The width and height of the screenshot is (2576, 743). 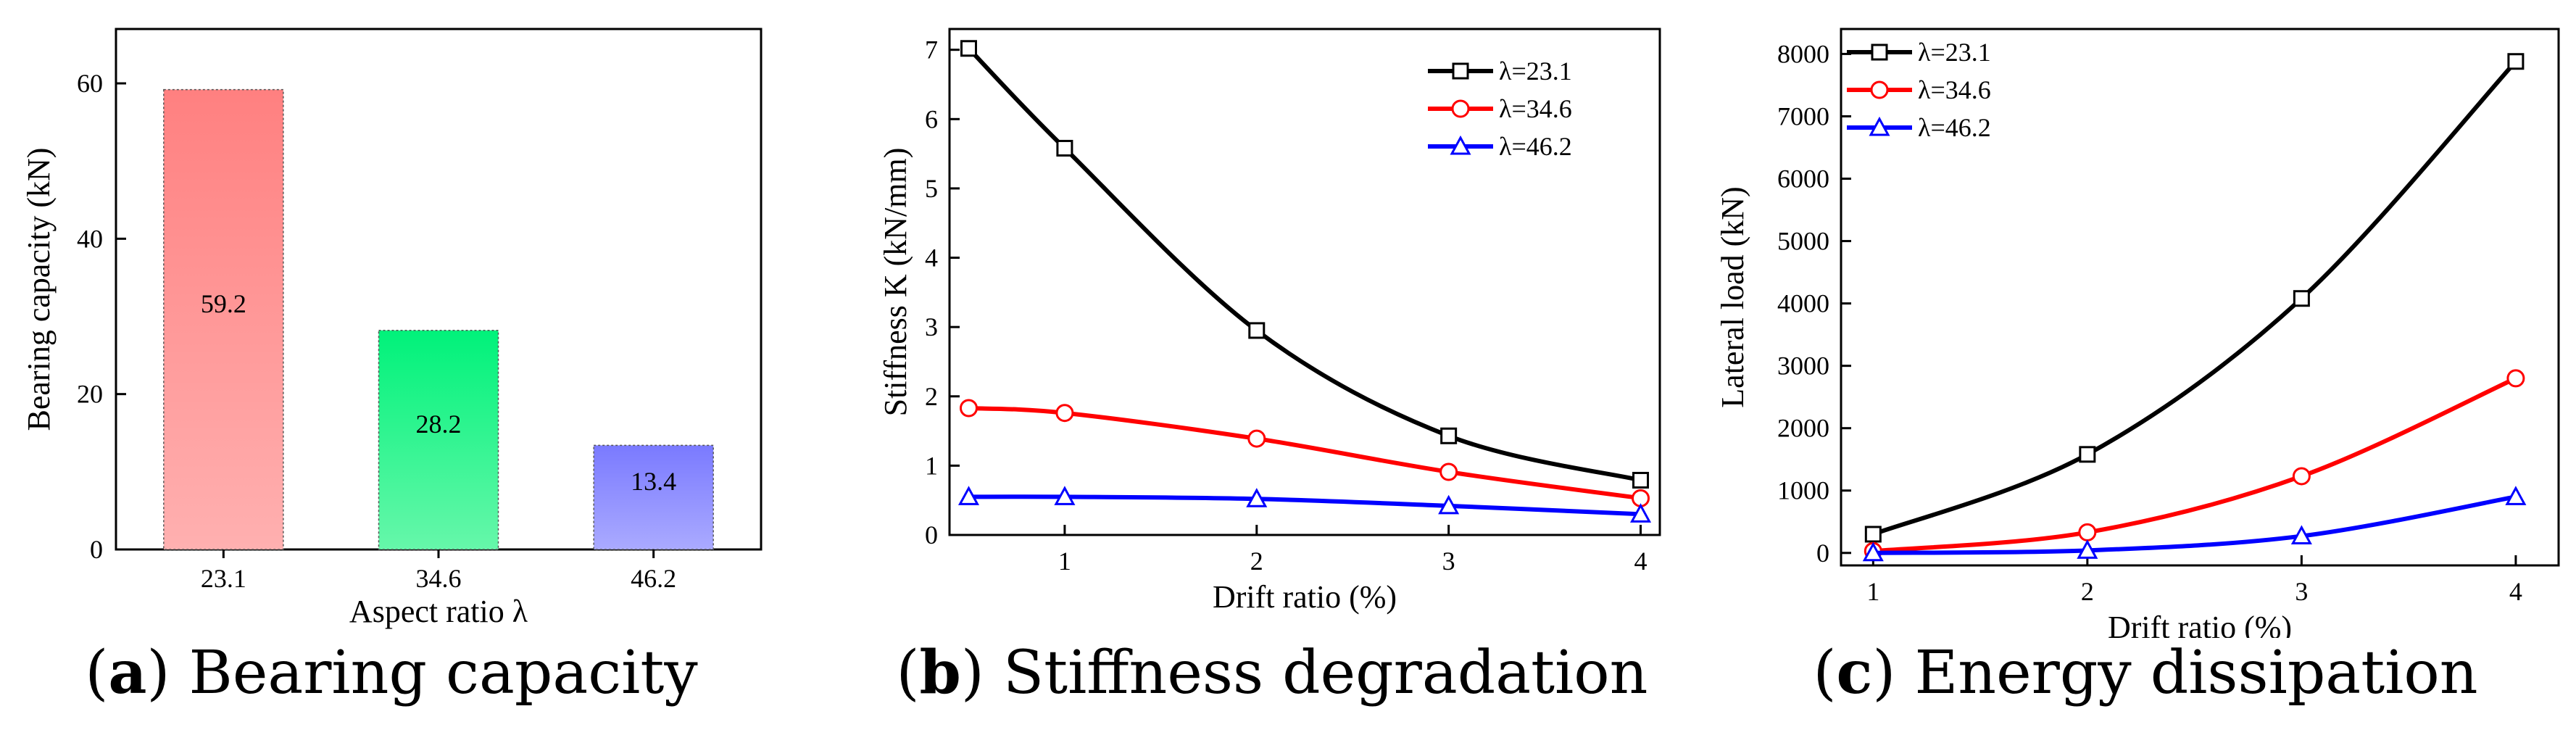 I want to click on y-axis-label: Stiffness K (kN/mm), so click(x=895, y=282).